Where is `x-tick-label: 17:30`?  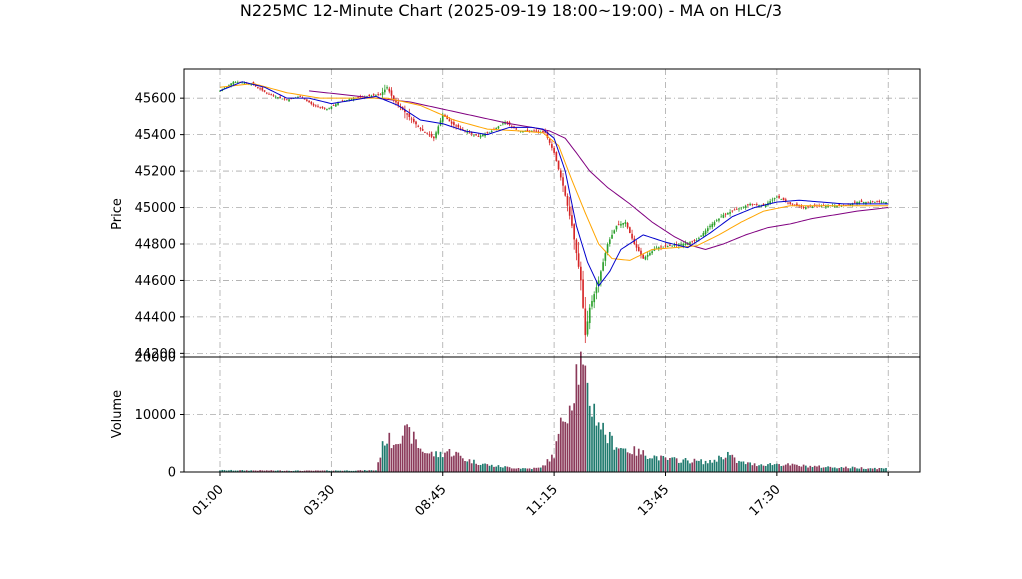 x-tick-label: 17:30 is located at coordinates (765, 500).